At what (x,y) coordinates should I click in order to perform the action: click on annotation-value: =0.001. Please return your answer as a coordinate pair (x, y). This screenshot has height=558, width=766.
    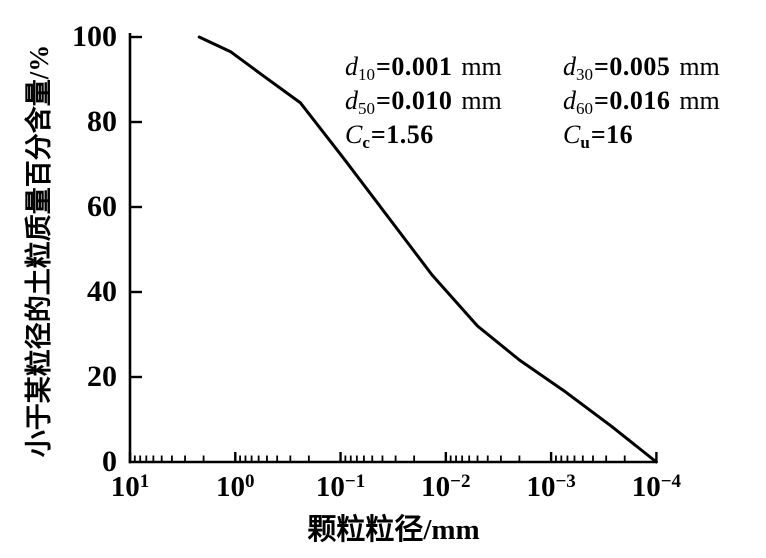
    Looking at the image, I should click on (414, 66).